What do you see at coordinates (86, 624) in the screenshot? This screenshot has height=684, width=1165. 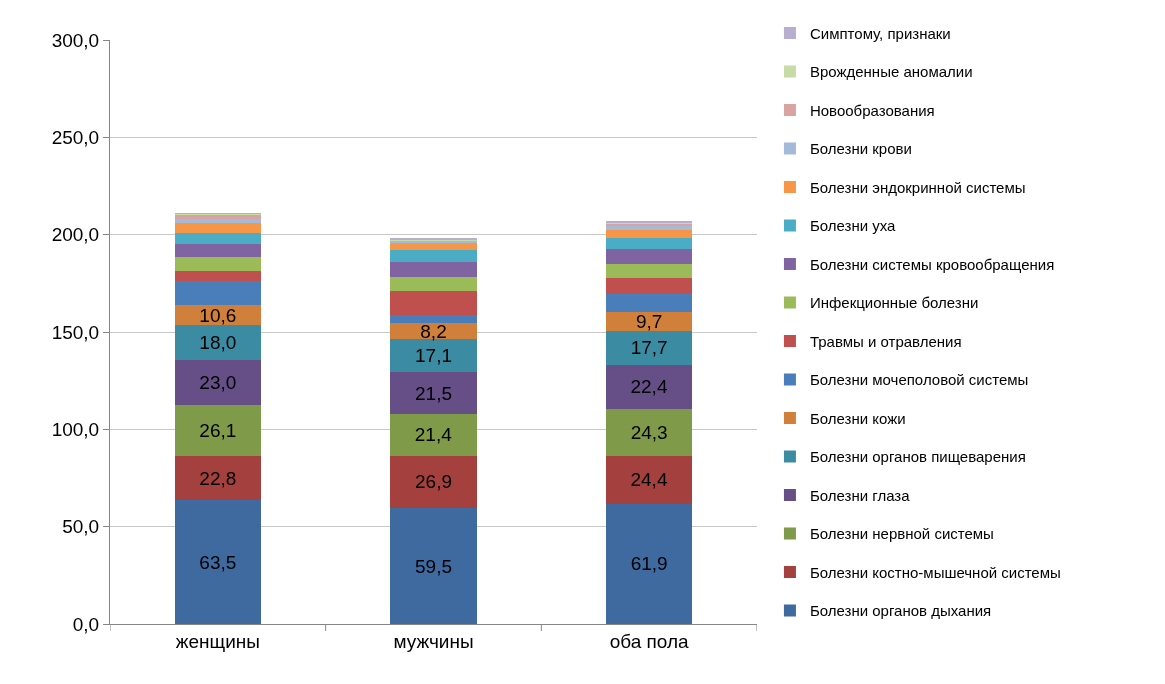 I see `y-tick-label: 0,0` at bounding box center [86, 624].